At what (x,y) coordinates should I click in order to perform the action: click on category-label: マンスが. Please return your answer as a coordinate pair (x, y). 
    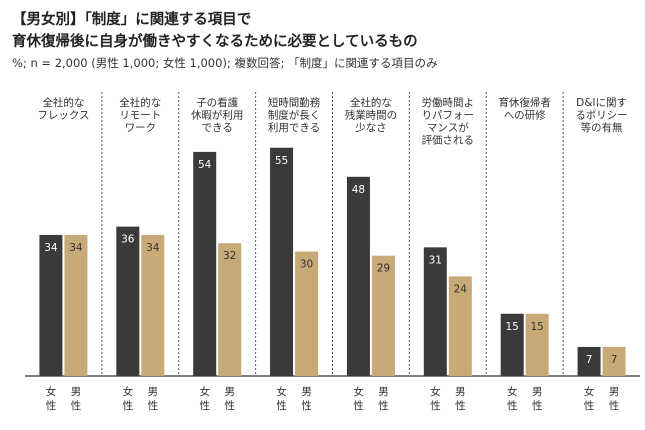
    Looking at the image, I should click on (448, 127).